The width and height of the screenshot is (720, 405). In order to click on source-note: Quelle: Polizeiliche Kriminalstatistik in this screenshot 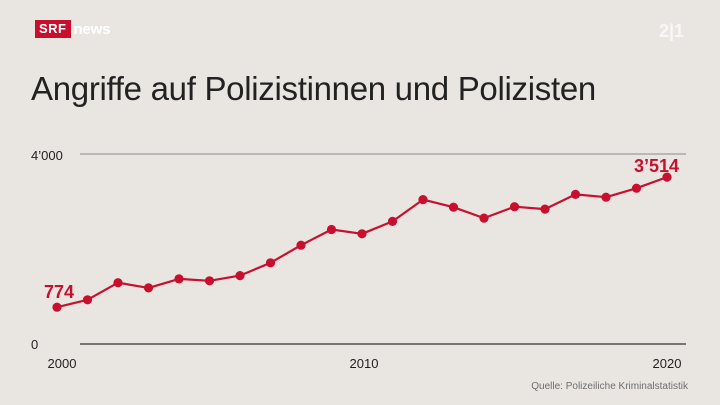, I will do `click(609, 386)`.